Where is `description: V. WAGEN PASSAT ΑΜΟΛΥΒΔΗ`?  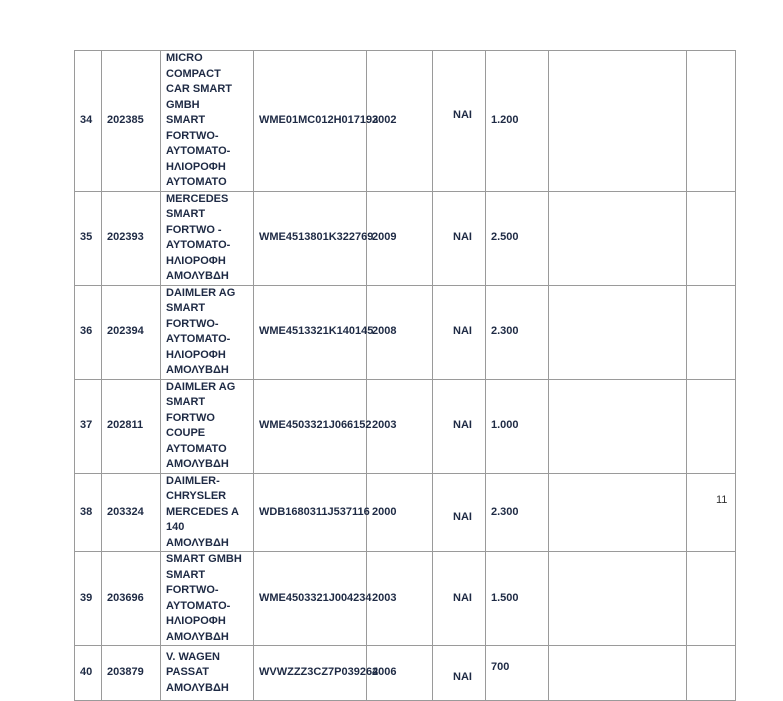 description: V. WAGEN PASSAT ΑΜΟΛΥΒΔΗ is located at coordinates (207, 673).